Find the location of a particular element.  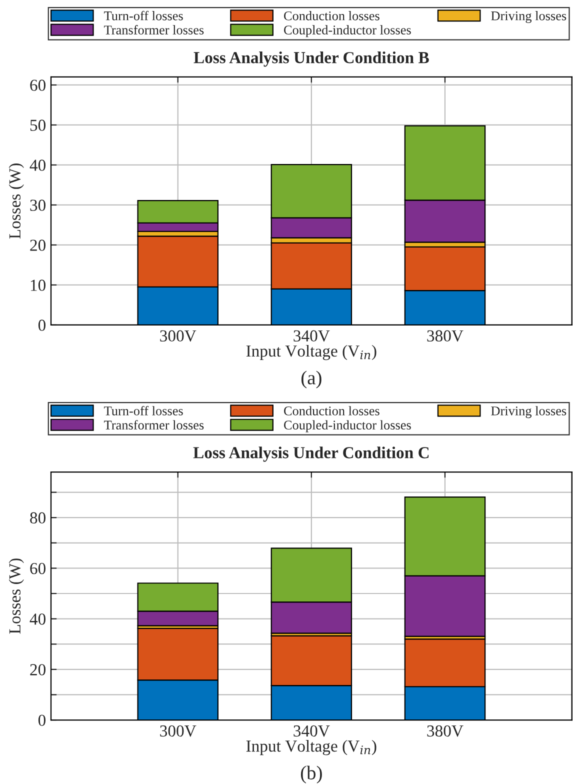

text: (b) is located at coordinates (311, 775).